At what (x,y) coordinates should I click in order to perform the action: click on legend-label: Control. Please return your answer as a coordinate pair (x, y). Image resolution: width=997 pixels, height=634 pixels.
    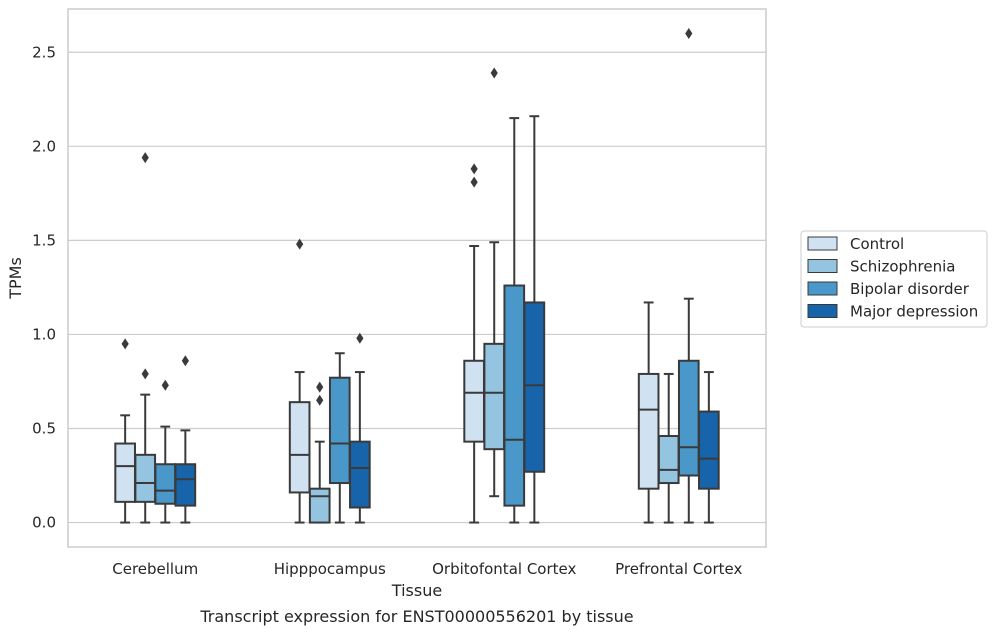
    Looking at the image, I should click on (877, 244).